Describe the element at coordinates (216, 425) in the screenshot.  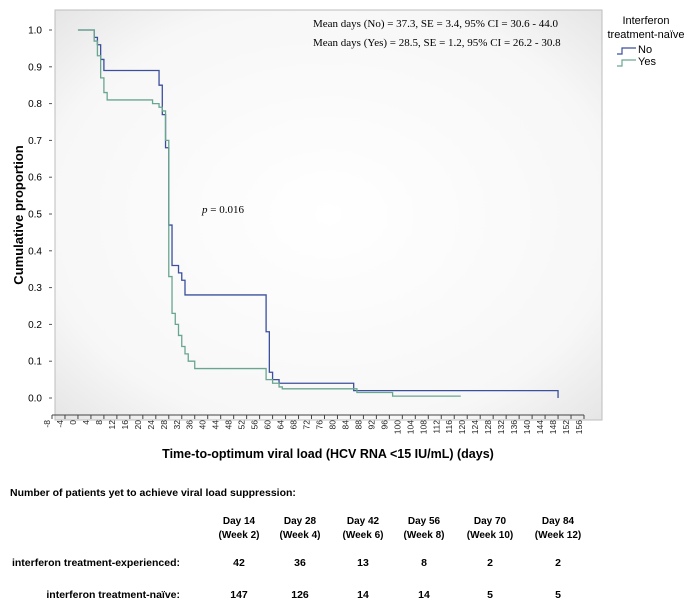
I see `x-tick-label: 44` at that location.